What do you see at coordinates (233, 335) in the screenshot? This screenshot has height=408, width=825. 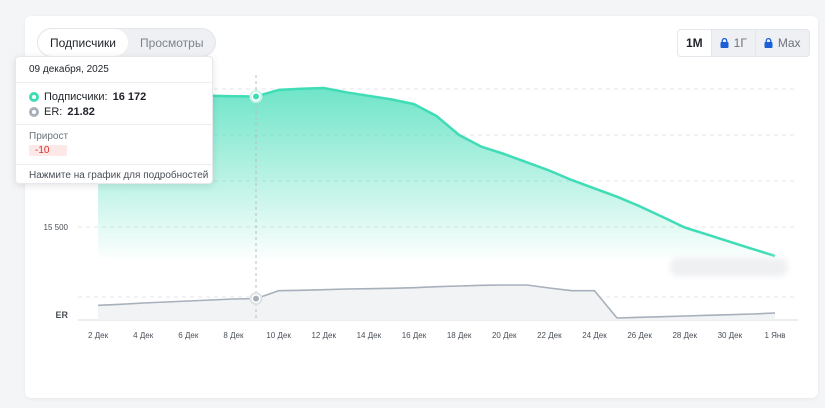 I see `x-tick-label: 8 Дек` at bounding box center [233, 335].